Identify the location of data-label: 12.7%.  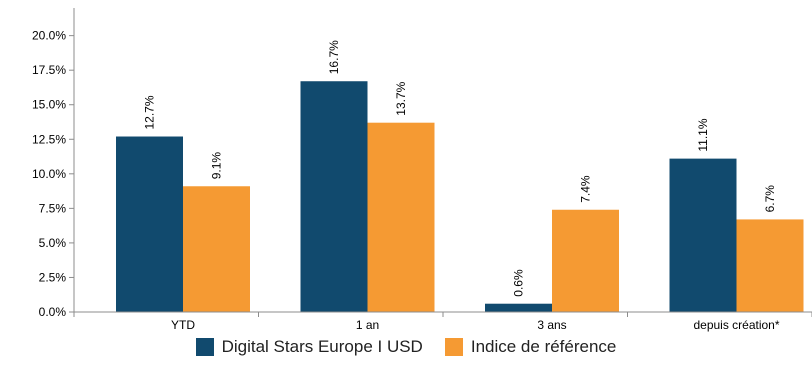
(150, 112).